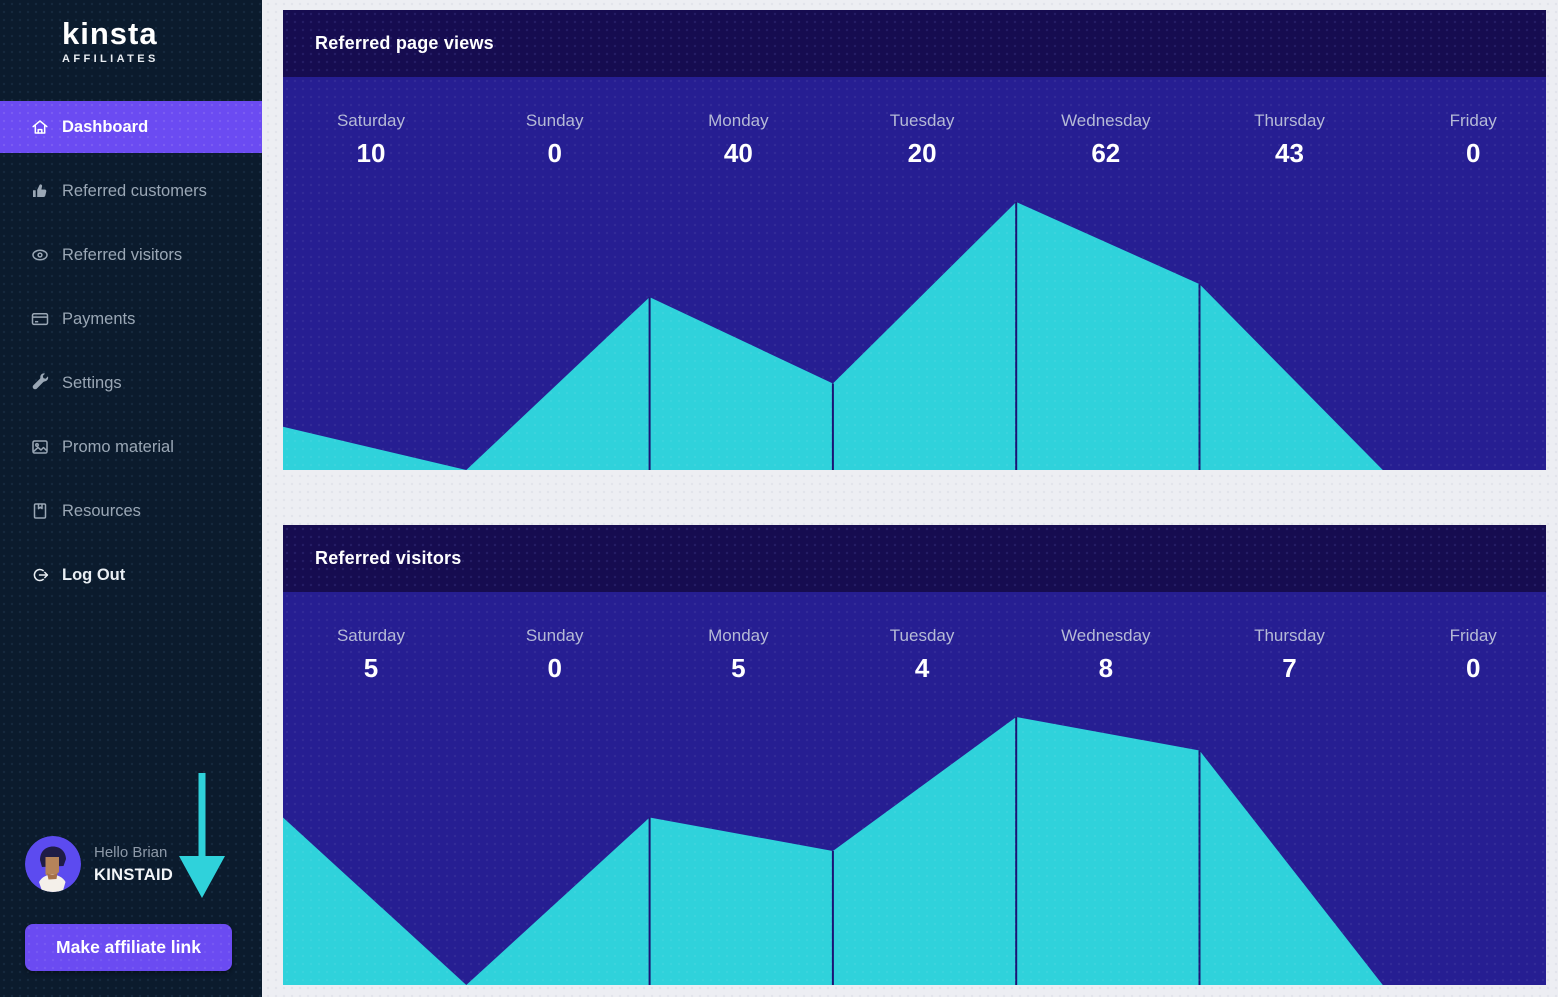 Image resolution: width=1558 pixels, height=997 pixels. I want to click on sidebar-item-referred-visitors: Referred visitors, so click(131, 255).